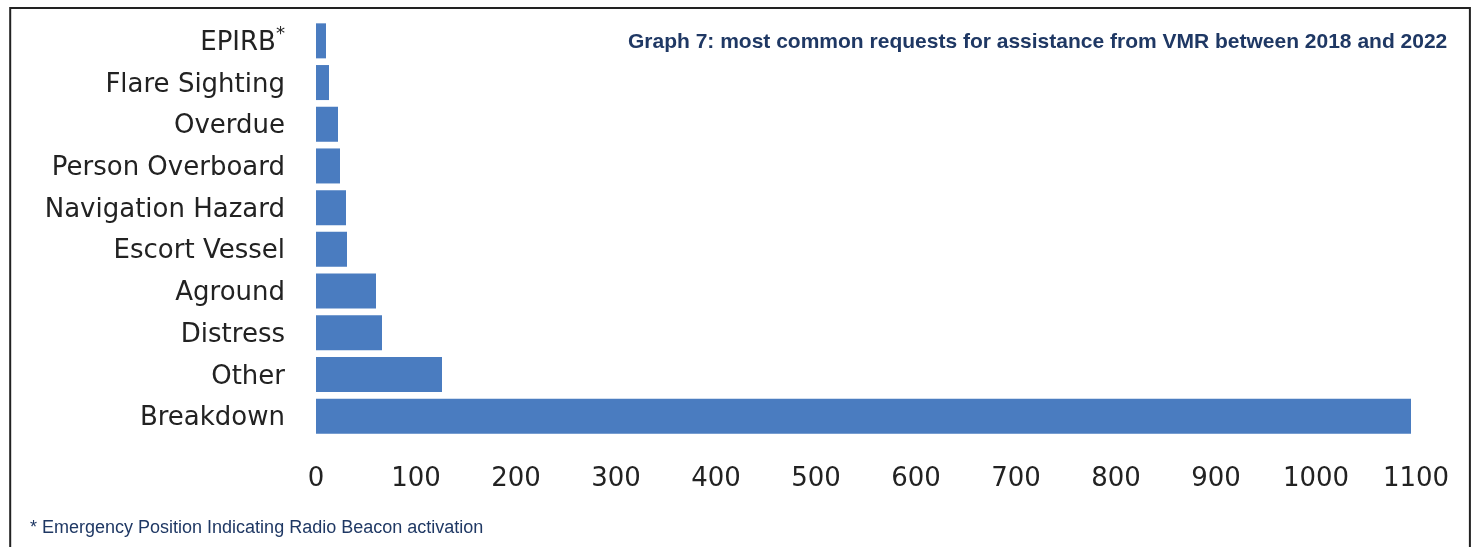 The height and width of the screenshot is (547, 1480). I want to click on x-tick-label: 500, so click(816, 477).